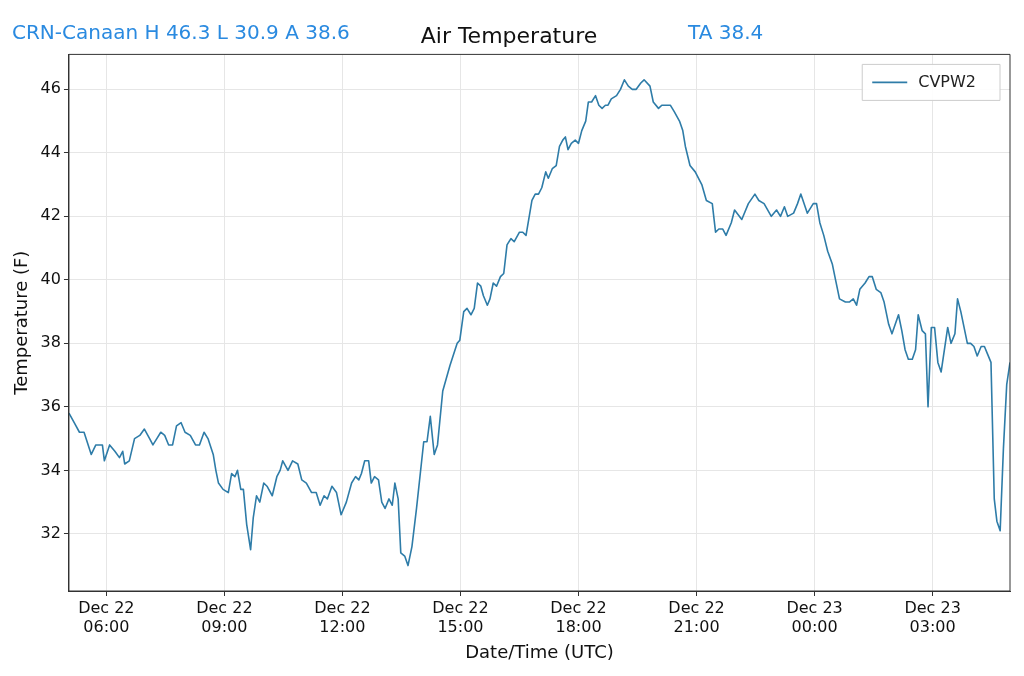  Describe the element at coordinates (50, 405) in the screenshot. I see `y-tick-label: 36` at that location.